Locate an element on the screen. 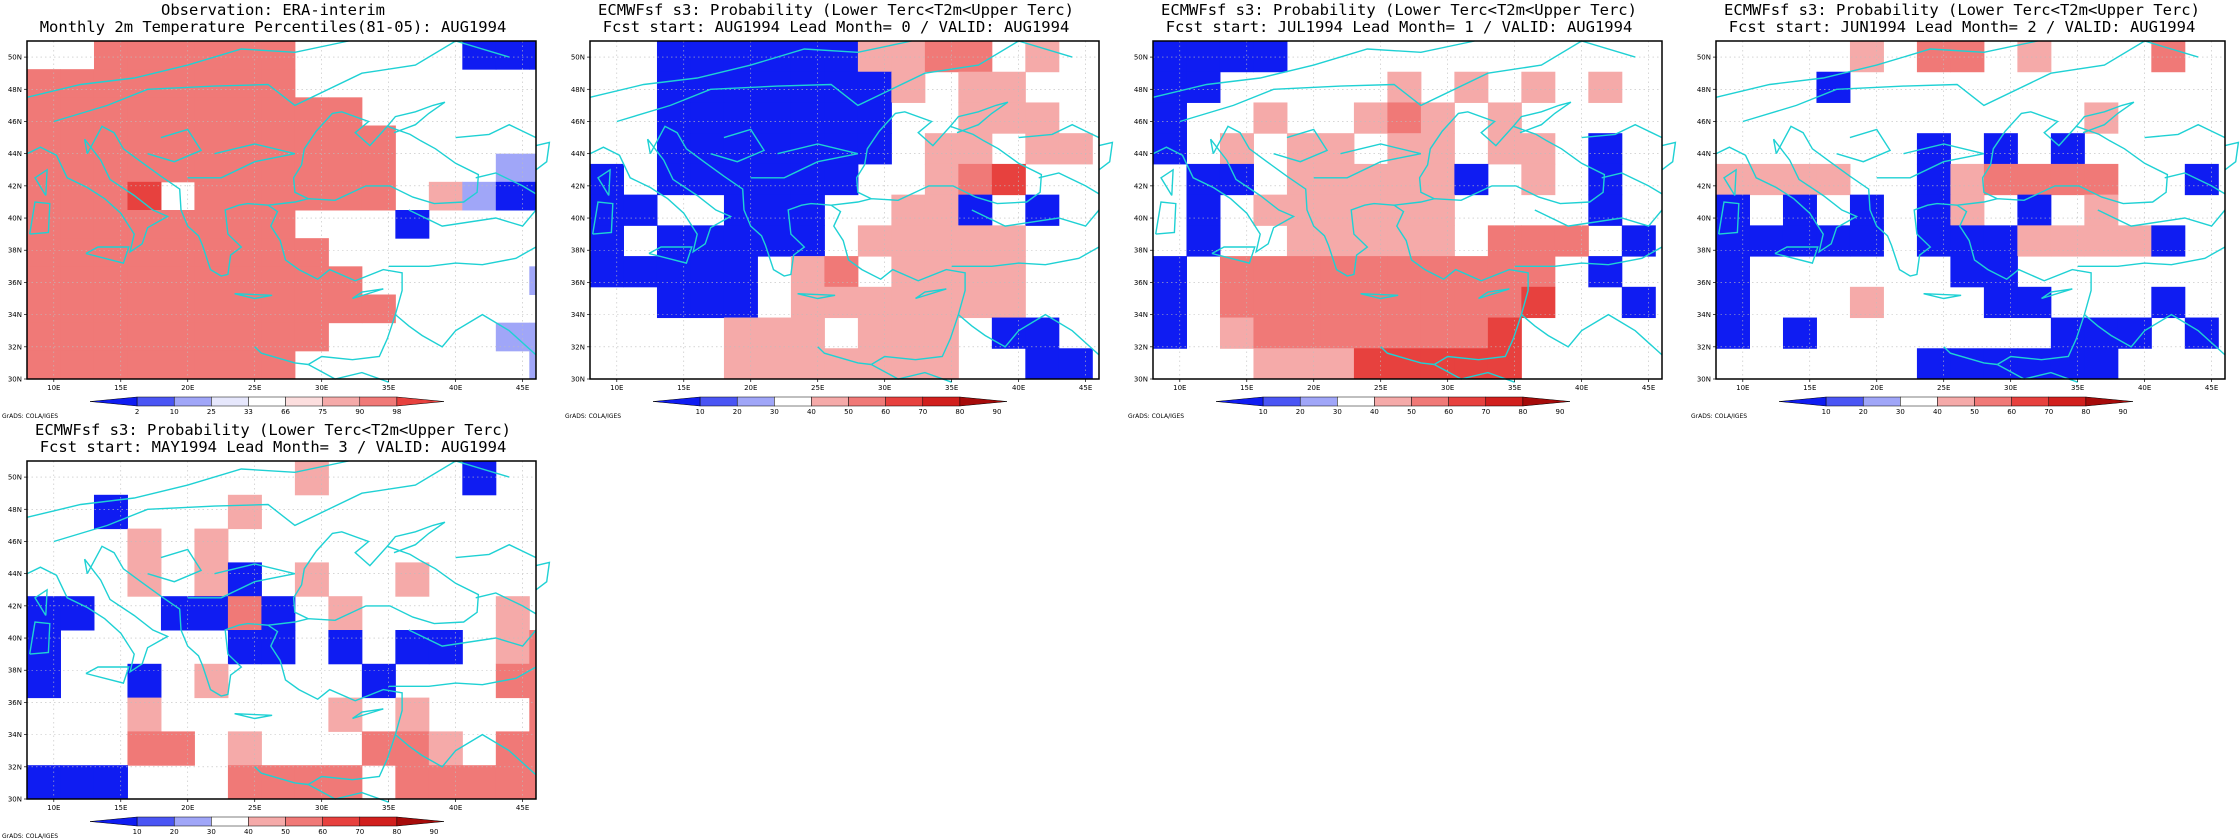  colorbar: 2 10 25 33 66 75 90 98 GrADS: COLA/IGES is located at coordinates (223, 408).